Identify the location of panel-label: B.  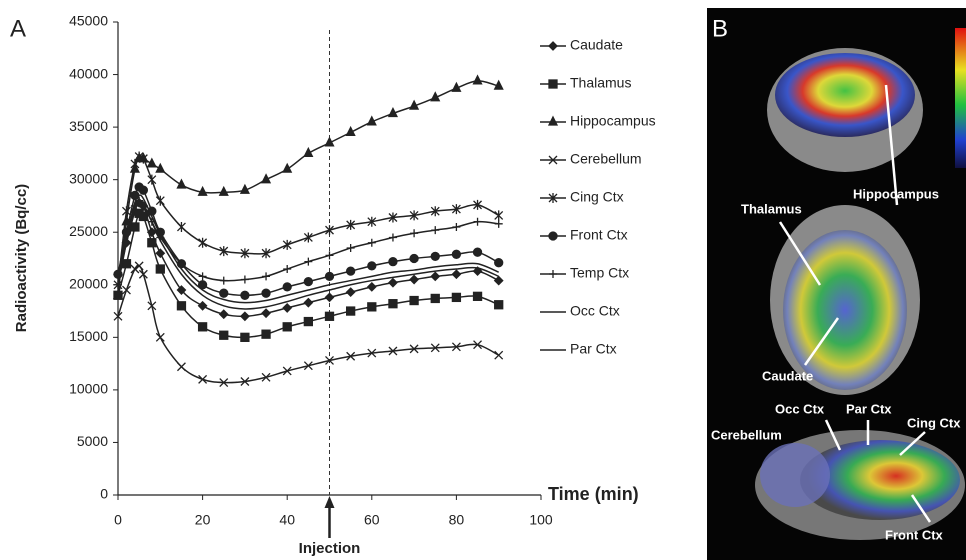
(720, 28).